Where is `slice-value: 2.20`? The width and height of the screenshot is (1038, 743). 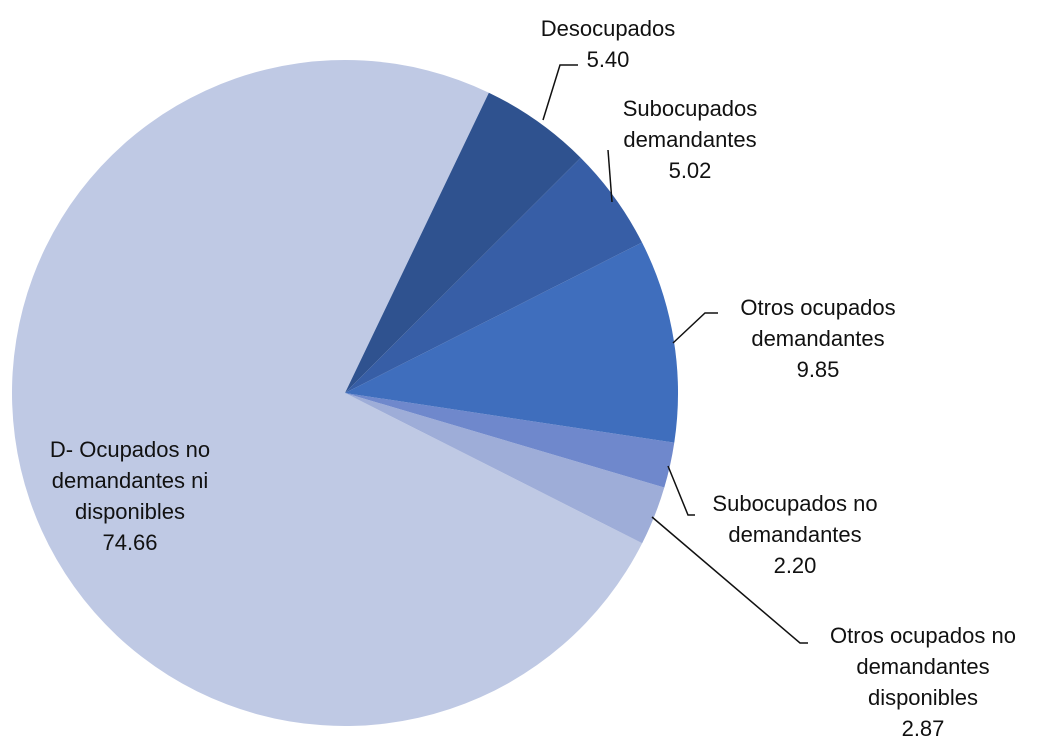 slice-value: 2.20 is located at coordinates (795, 565).